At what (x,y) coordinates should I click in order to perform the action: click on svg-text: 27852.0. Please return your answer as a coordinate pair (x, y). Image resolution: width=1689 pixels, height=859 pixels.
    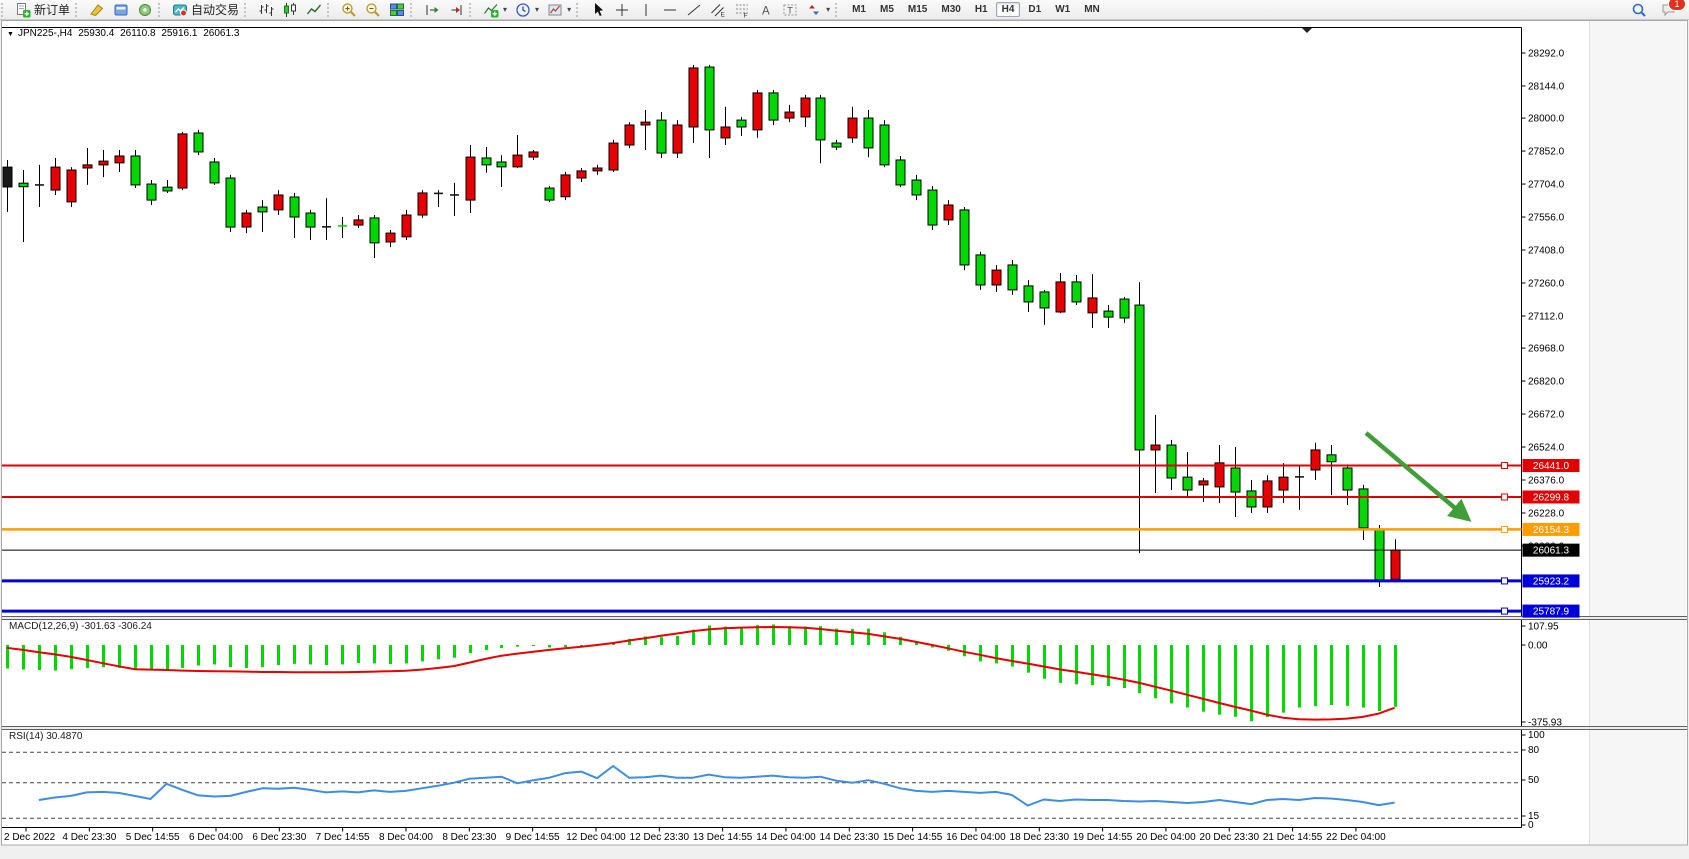
    Looking at the image, I should click on (1546, 152).